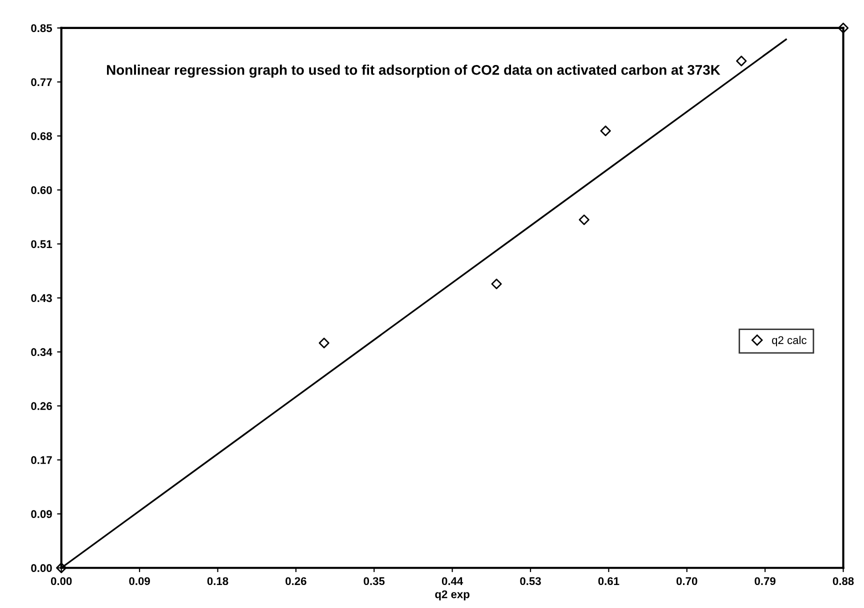 The image size is (864, 608). I want to click on y-tick-label: 0.51, so click(41, 244).